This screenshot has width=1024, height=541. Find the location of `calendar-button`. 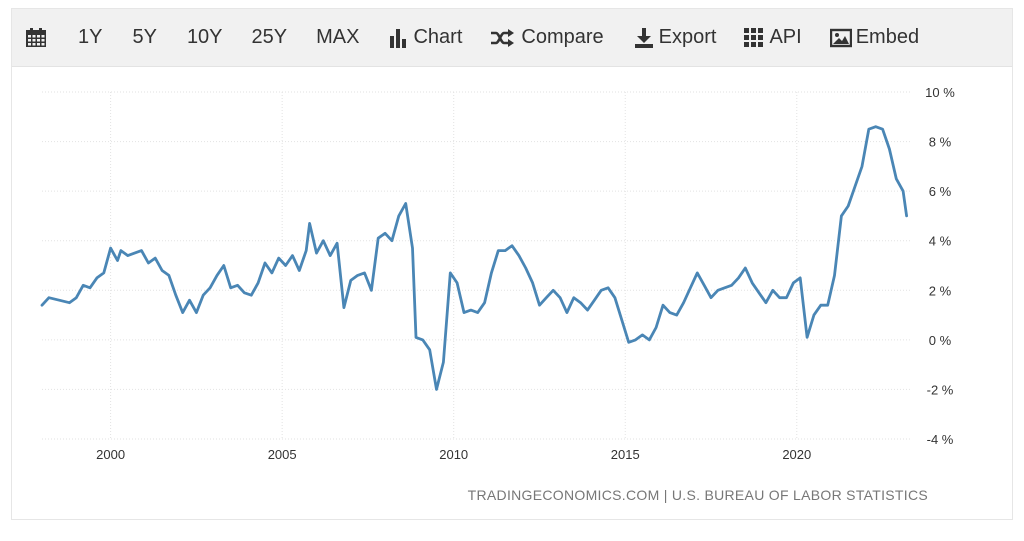

calendar-button is located at coordinates (36, 37).